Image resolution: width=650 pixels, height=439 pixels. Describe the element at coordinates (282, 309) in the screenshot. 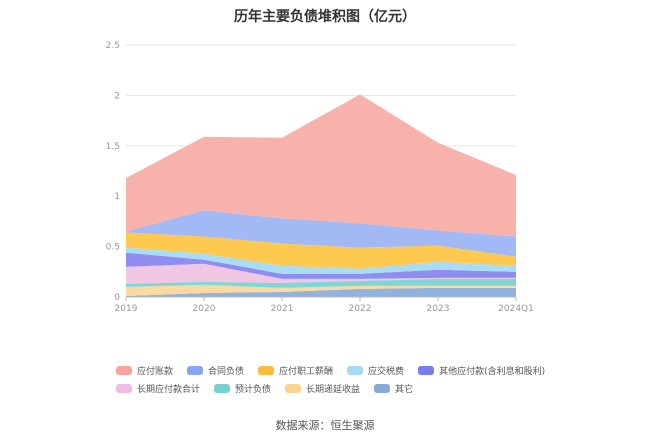

I see `x-tick-label: 2021` at that location.